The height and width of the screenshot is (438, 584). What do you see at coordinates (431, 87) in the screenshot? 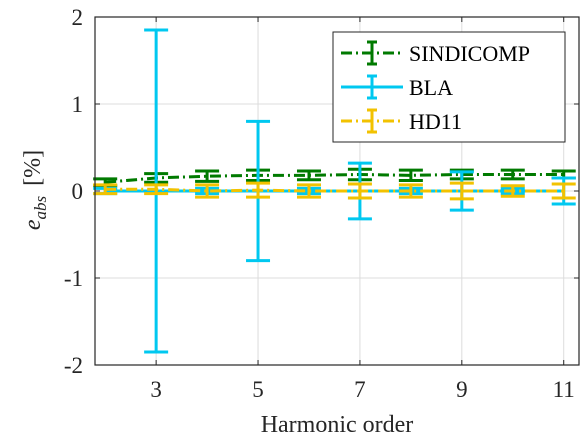
I see `legend-label: BLA` at bounding box center [431, 87].